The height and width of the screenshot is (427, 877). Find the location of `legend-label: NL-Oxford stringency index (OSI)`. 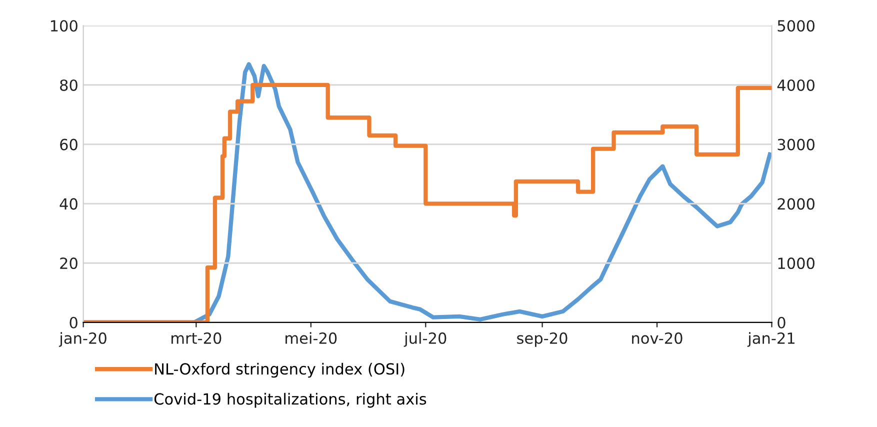

legend-label: NL-Oxford stringency index (OSI) is located at coordinates (279, 370).